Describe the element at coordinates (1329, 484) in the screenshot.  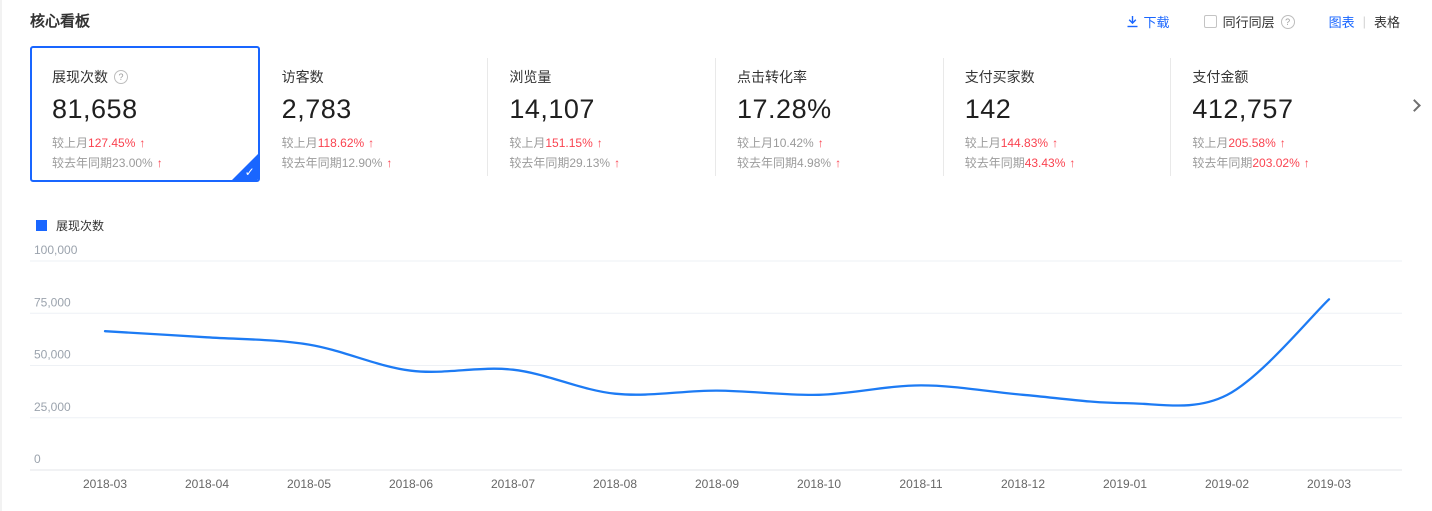
I see `x-axis-tick-label: 2019-03` at that location.